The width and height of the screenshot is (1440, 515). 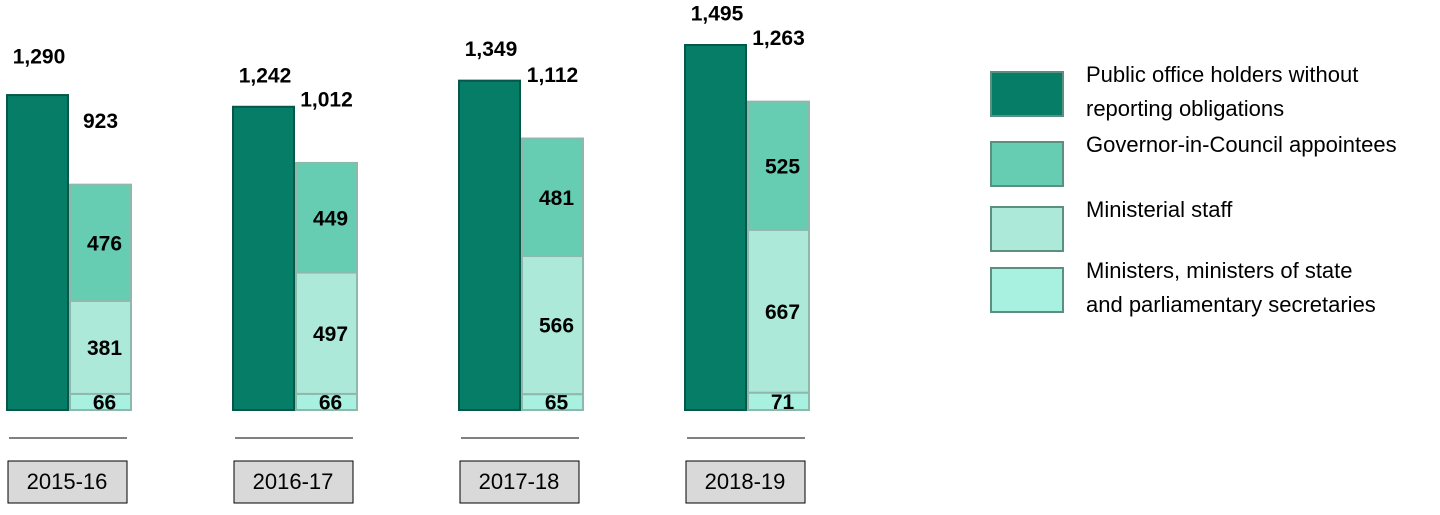 I want to click on value-label: 71, so click(x=783, y=402).